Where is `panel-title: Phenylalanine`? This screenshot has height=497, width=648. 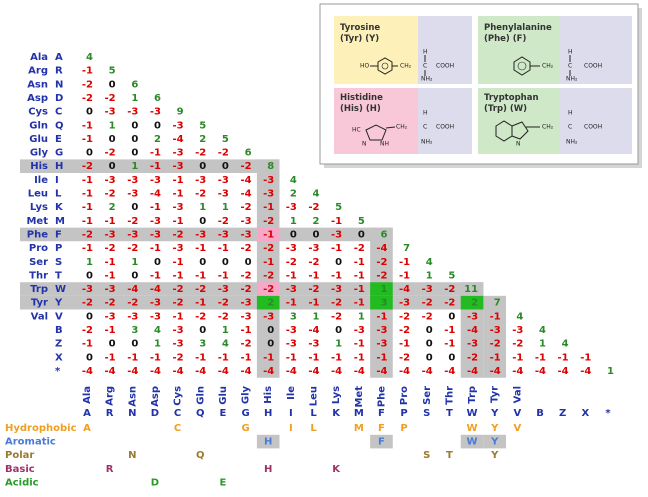
panel-title: Phenylalanine is located at coordinates (518, 28).